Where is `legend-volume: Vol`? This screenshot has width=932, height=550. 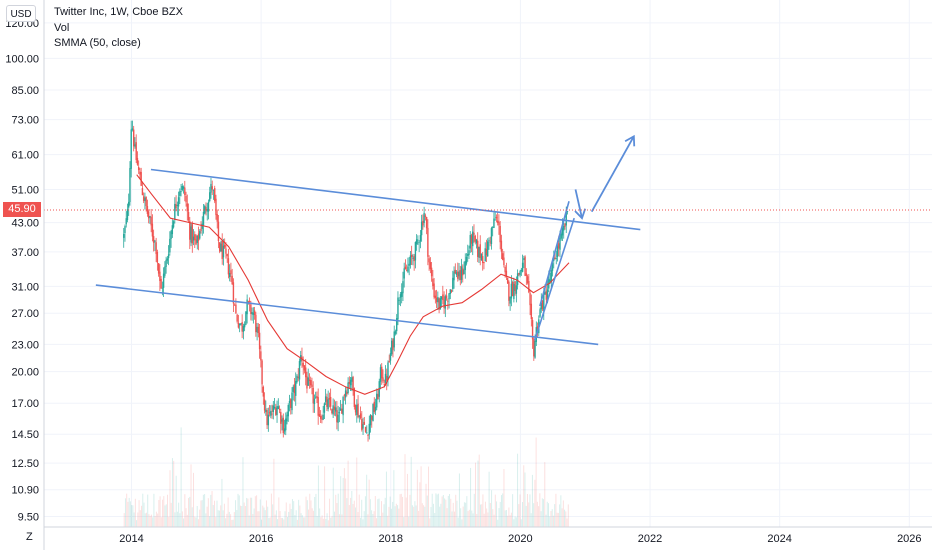
legend-volume: Vol is located at coordinates (62, 27).